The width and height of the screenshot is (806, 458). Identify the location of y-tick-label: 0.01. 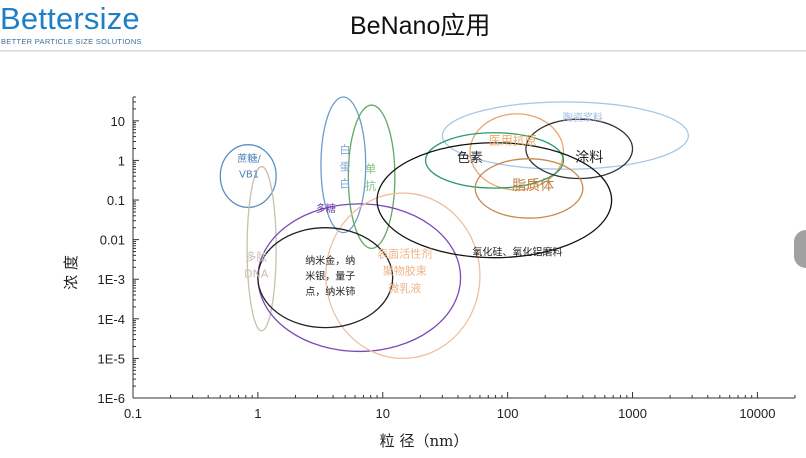
(112, 240).